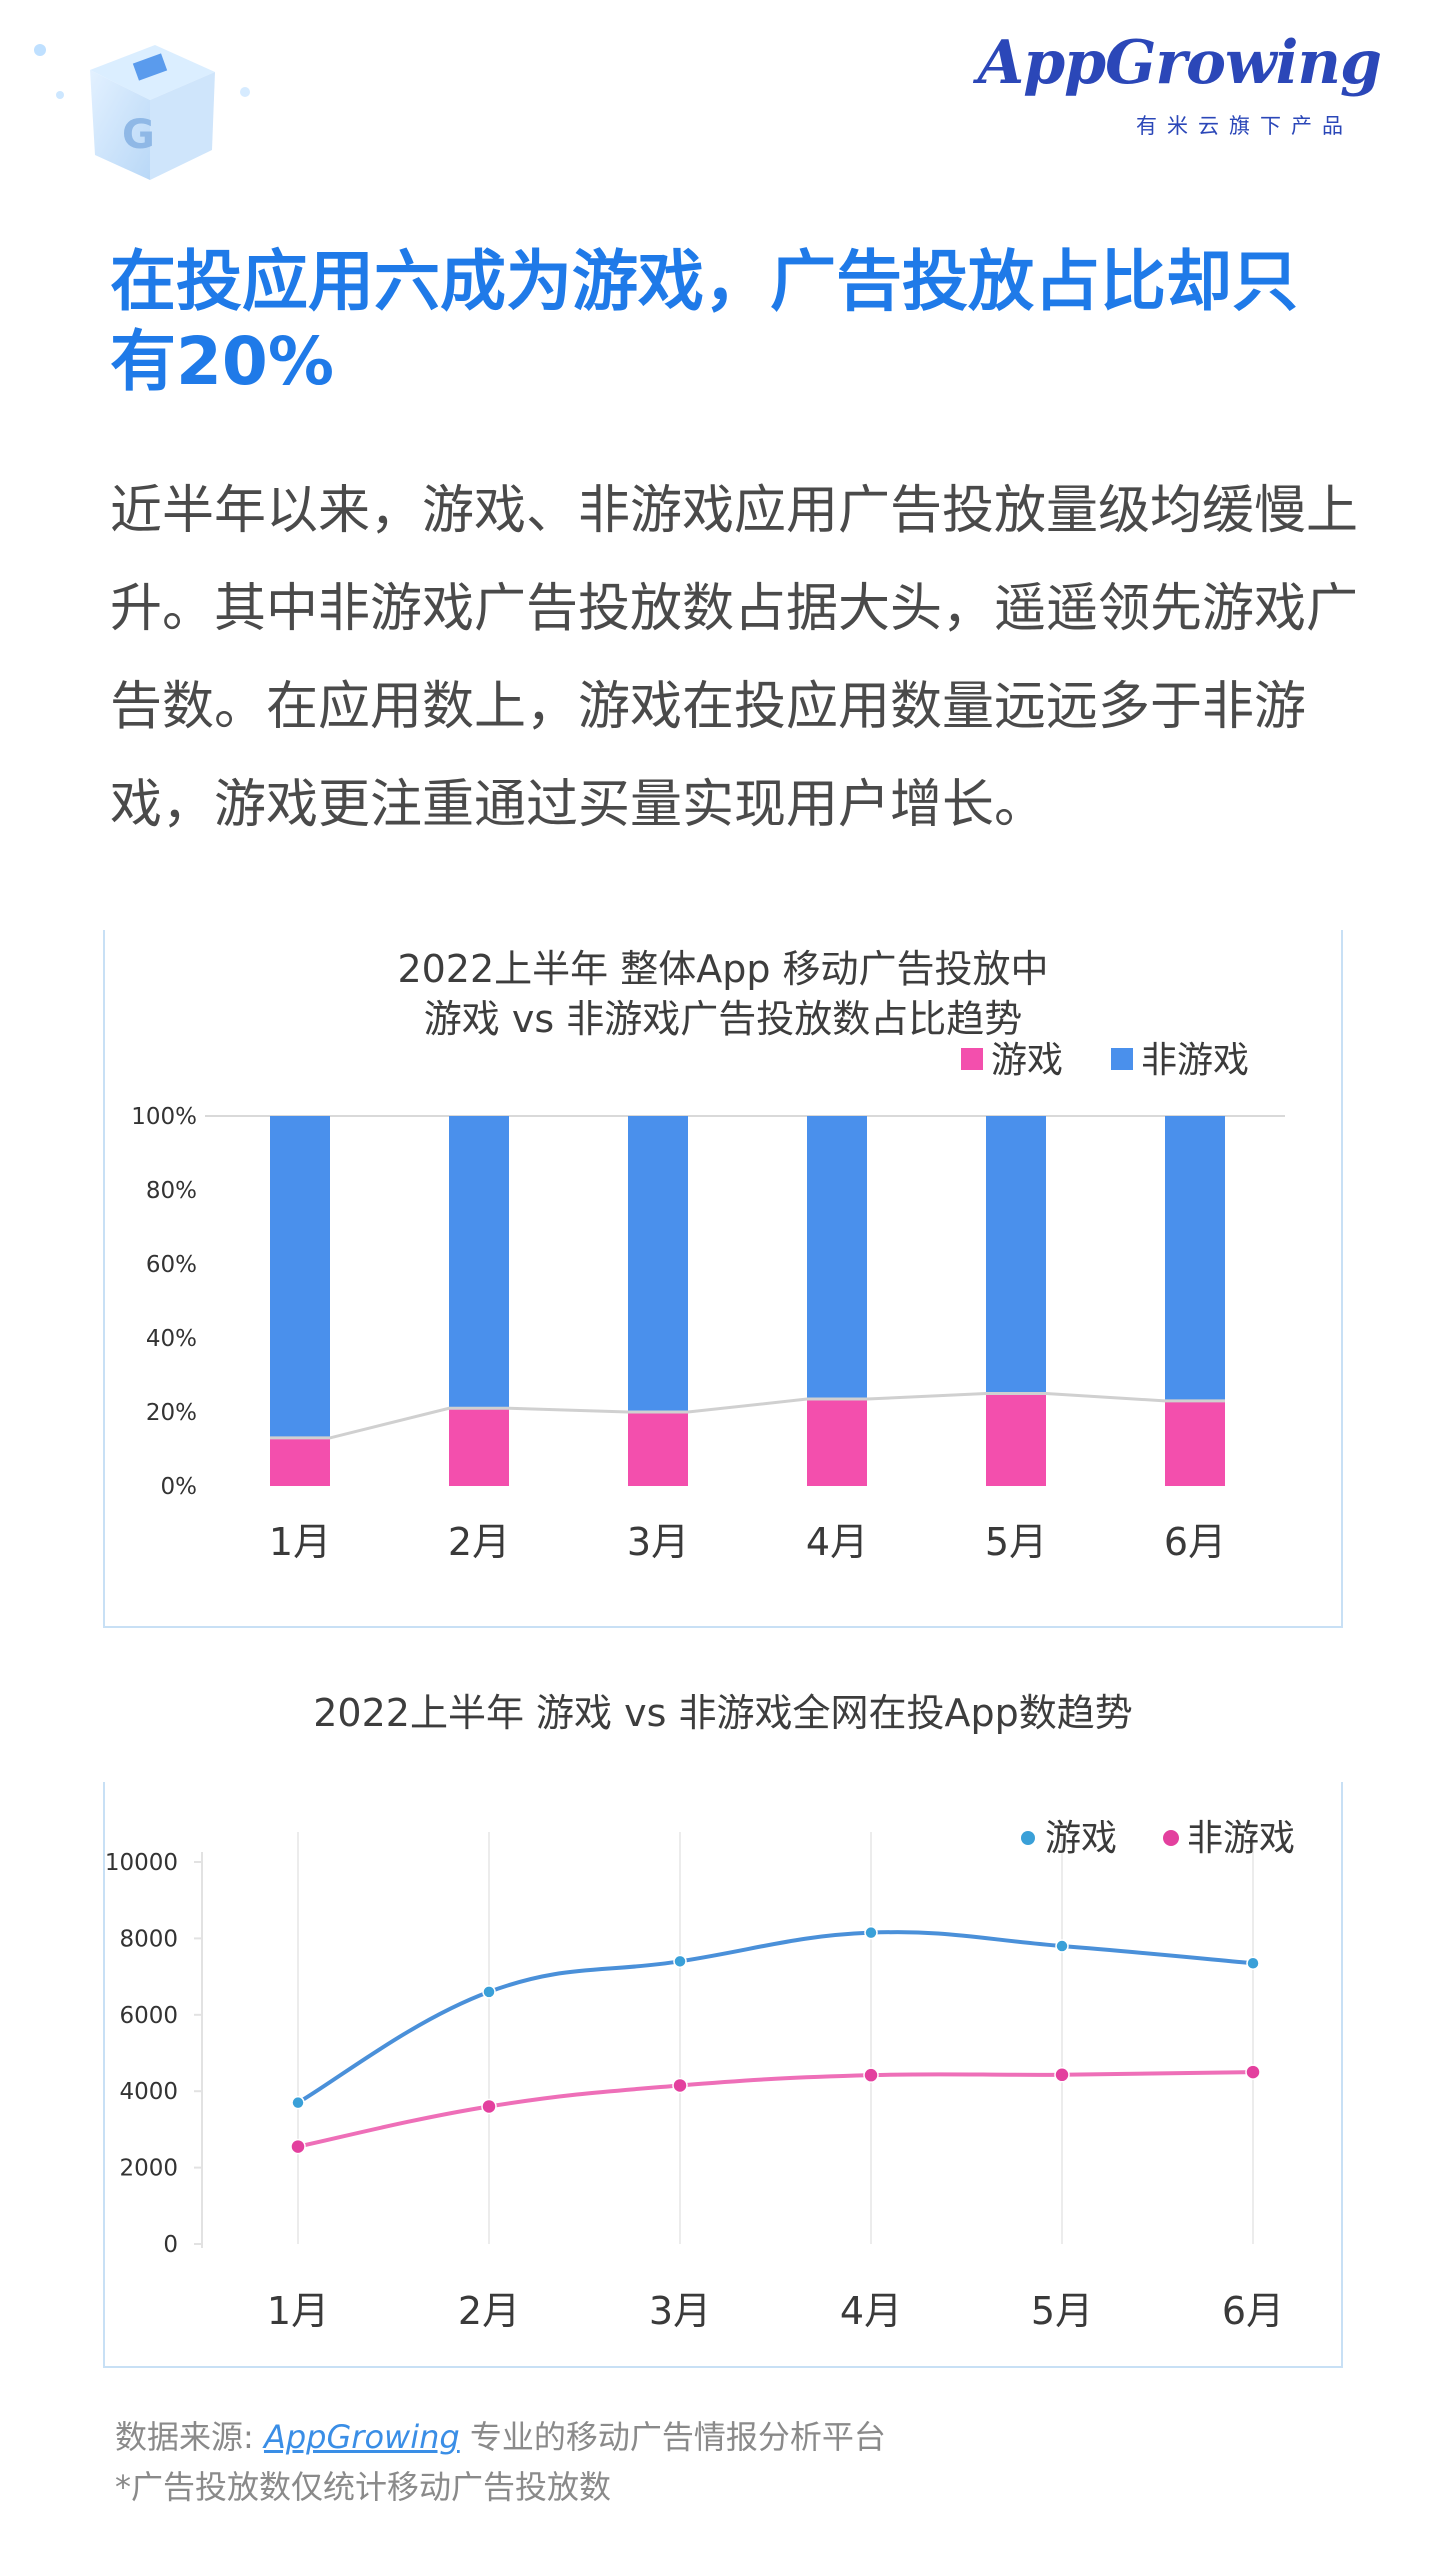 The height and width of the screenshot is (2560, 1441). What do you see at coordinates (1195, 1060) in the screenshot?
I see `chart1-legend-label-nongame: 非游戏` at bounding box center [1195, 1060].